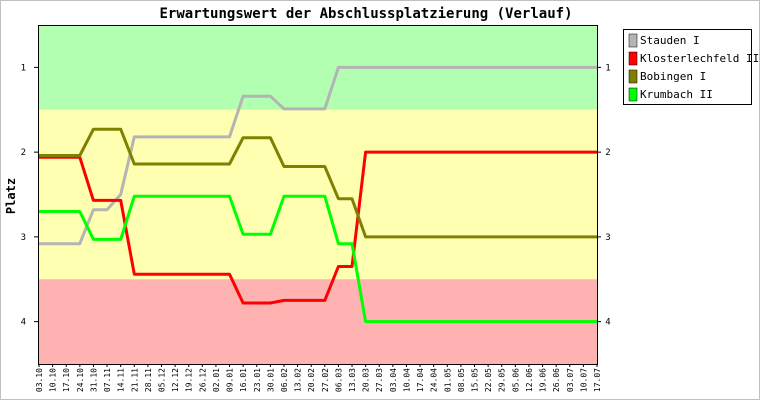 The image size is (760, 405). What do you see at coordinates (23, 153) in the screenshot?
I see `y-tick-label: 2` at bounding box center [23, 153].